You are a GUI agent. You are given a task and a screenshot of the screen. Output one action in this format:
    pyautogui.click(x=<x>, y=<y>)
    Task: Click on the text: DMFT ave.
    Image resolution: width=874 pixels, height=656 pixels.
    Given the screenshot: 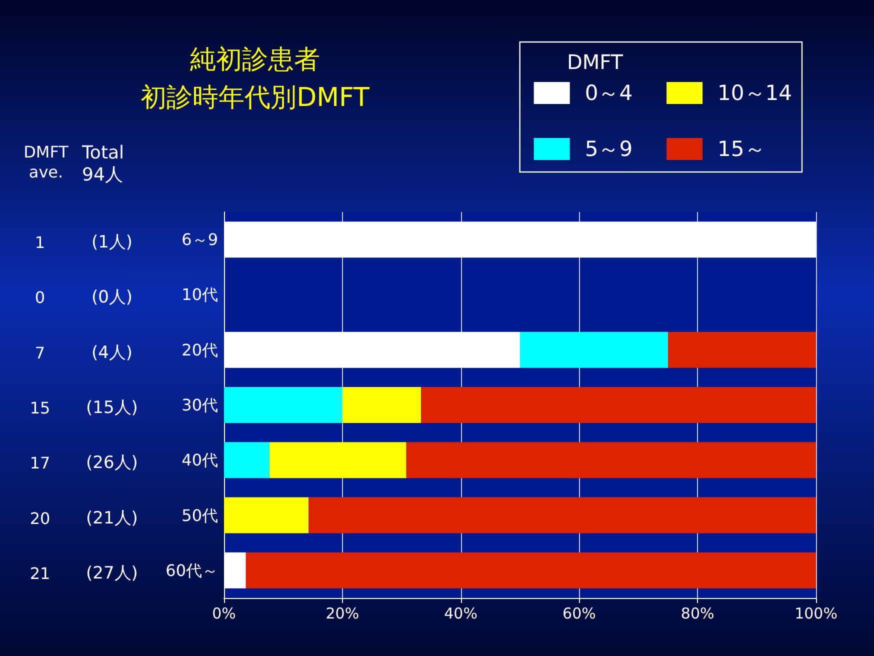 What is the action you would take?
    pyautogui.click(x=46, y=162)
    